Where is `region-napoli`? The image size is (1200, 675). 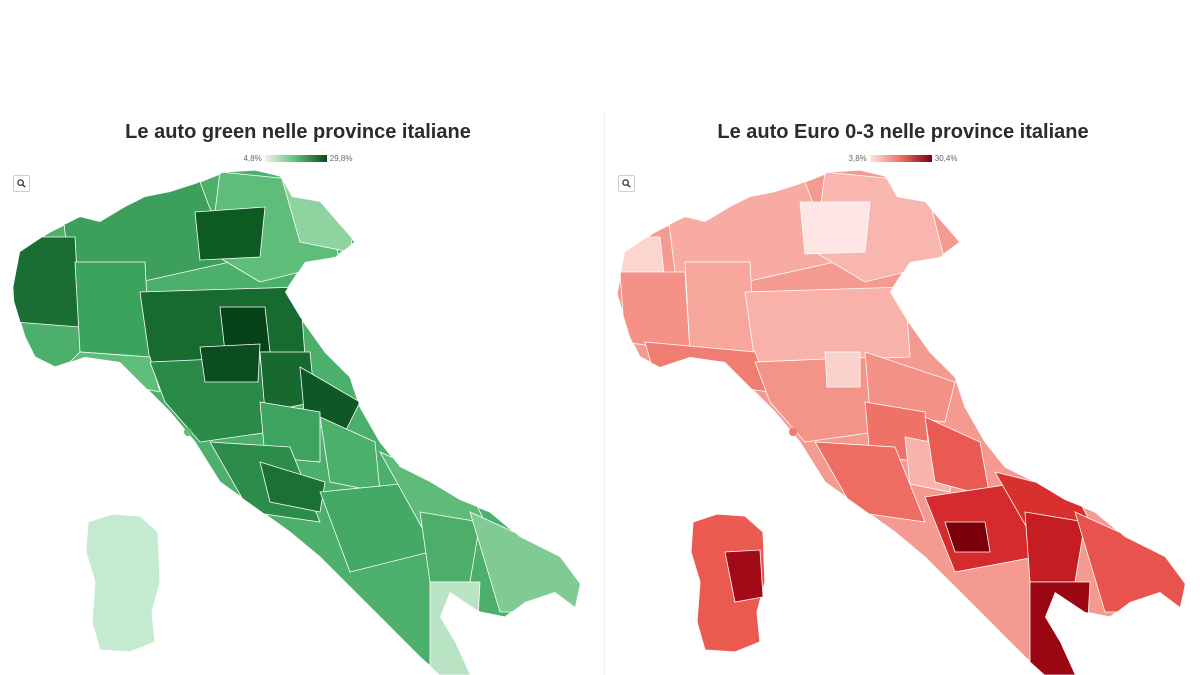
region-napoli is located at coordinates (967, 537).